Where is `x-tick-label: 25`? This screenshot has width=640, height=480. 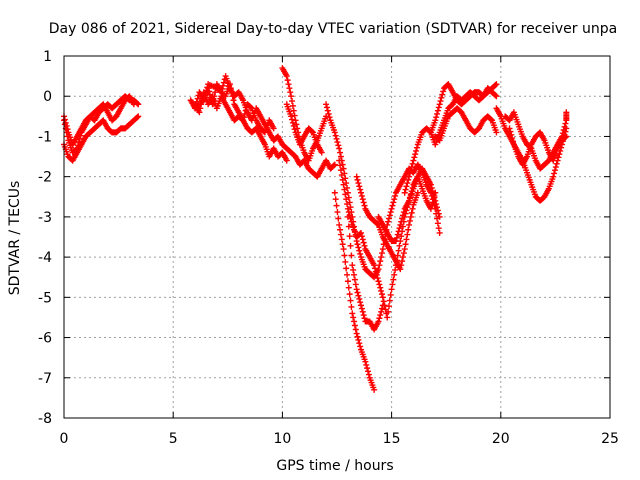 x-tick-label: 25 is located at coordinates (610, 439).